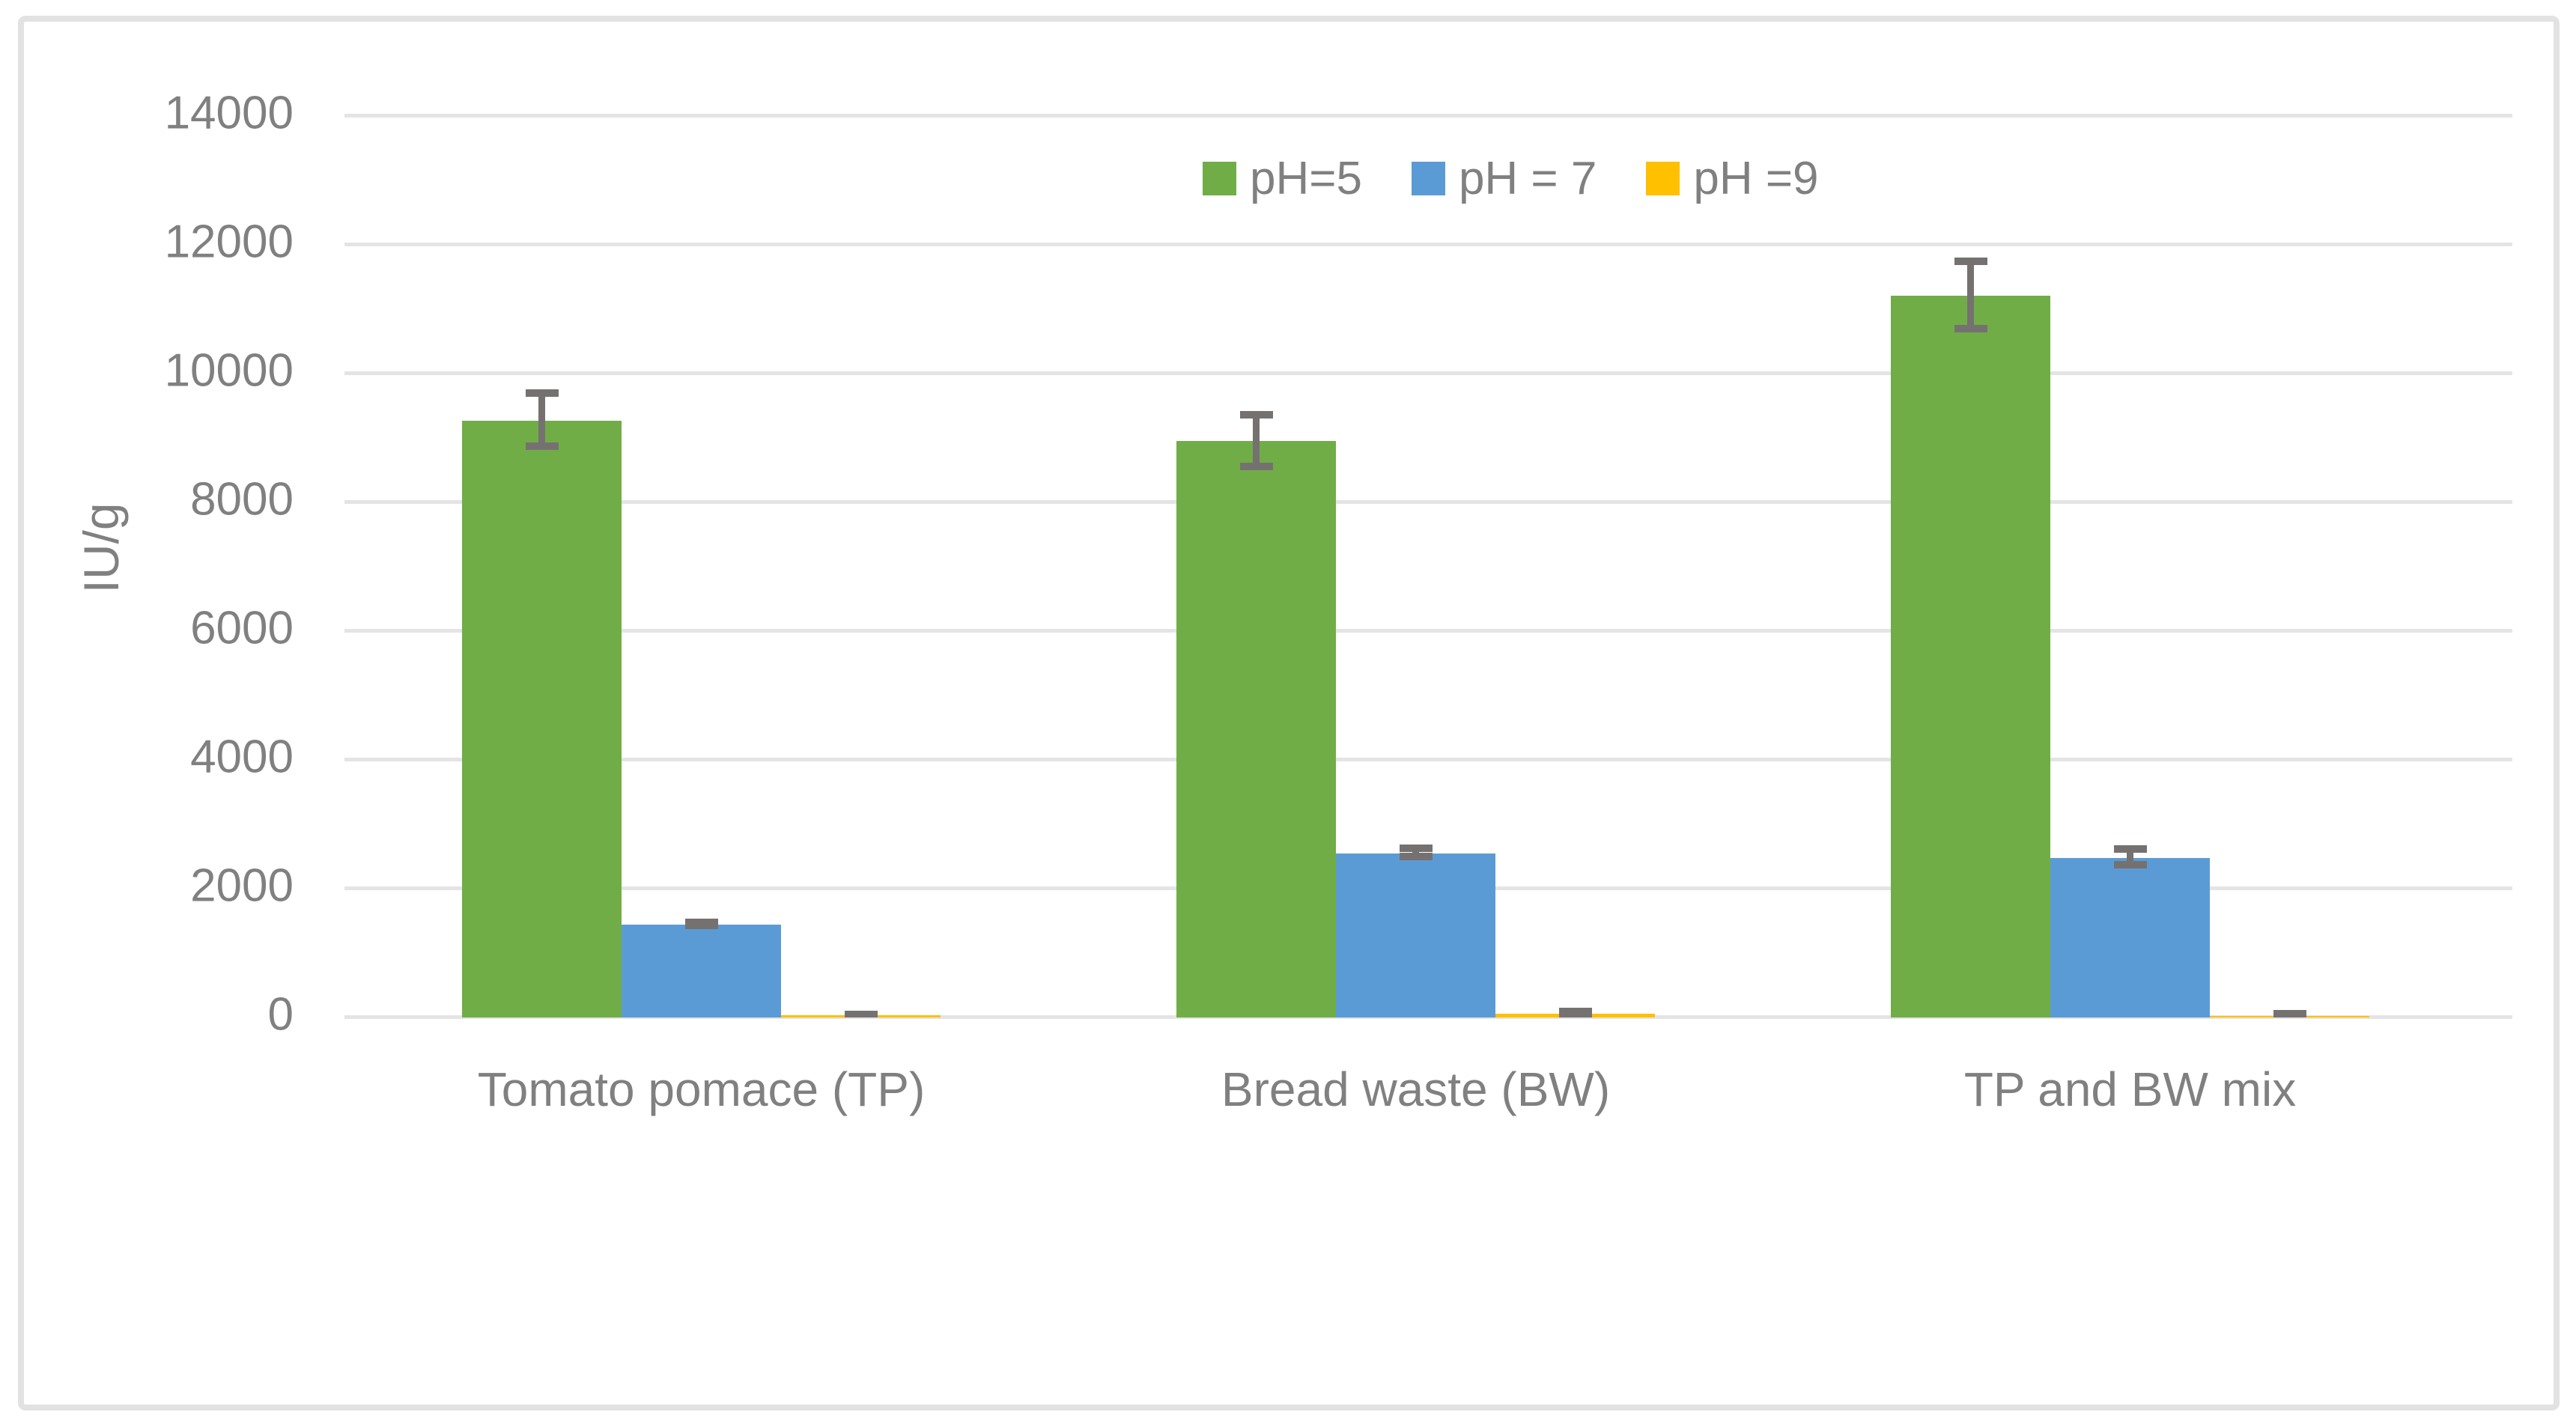 This screenshot has width=2576, height=1424. Describe the element at coordinates (701, 971) in the screenshot. I see `bar-ph-7-tomato-pomace-tp` at that location.